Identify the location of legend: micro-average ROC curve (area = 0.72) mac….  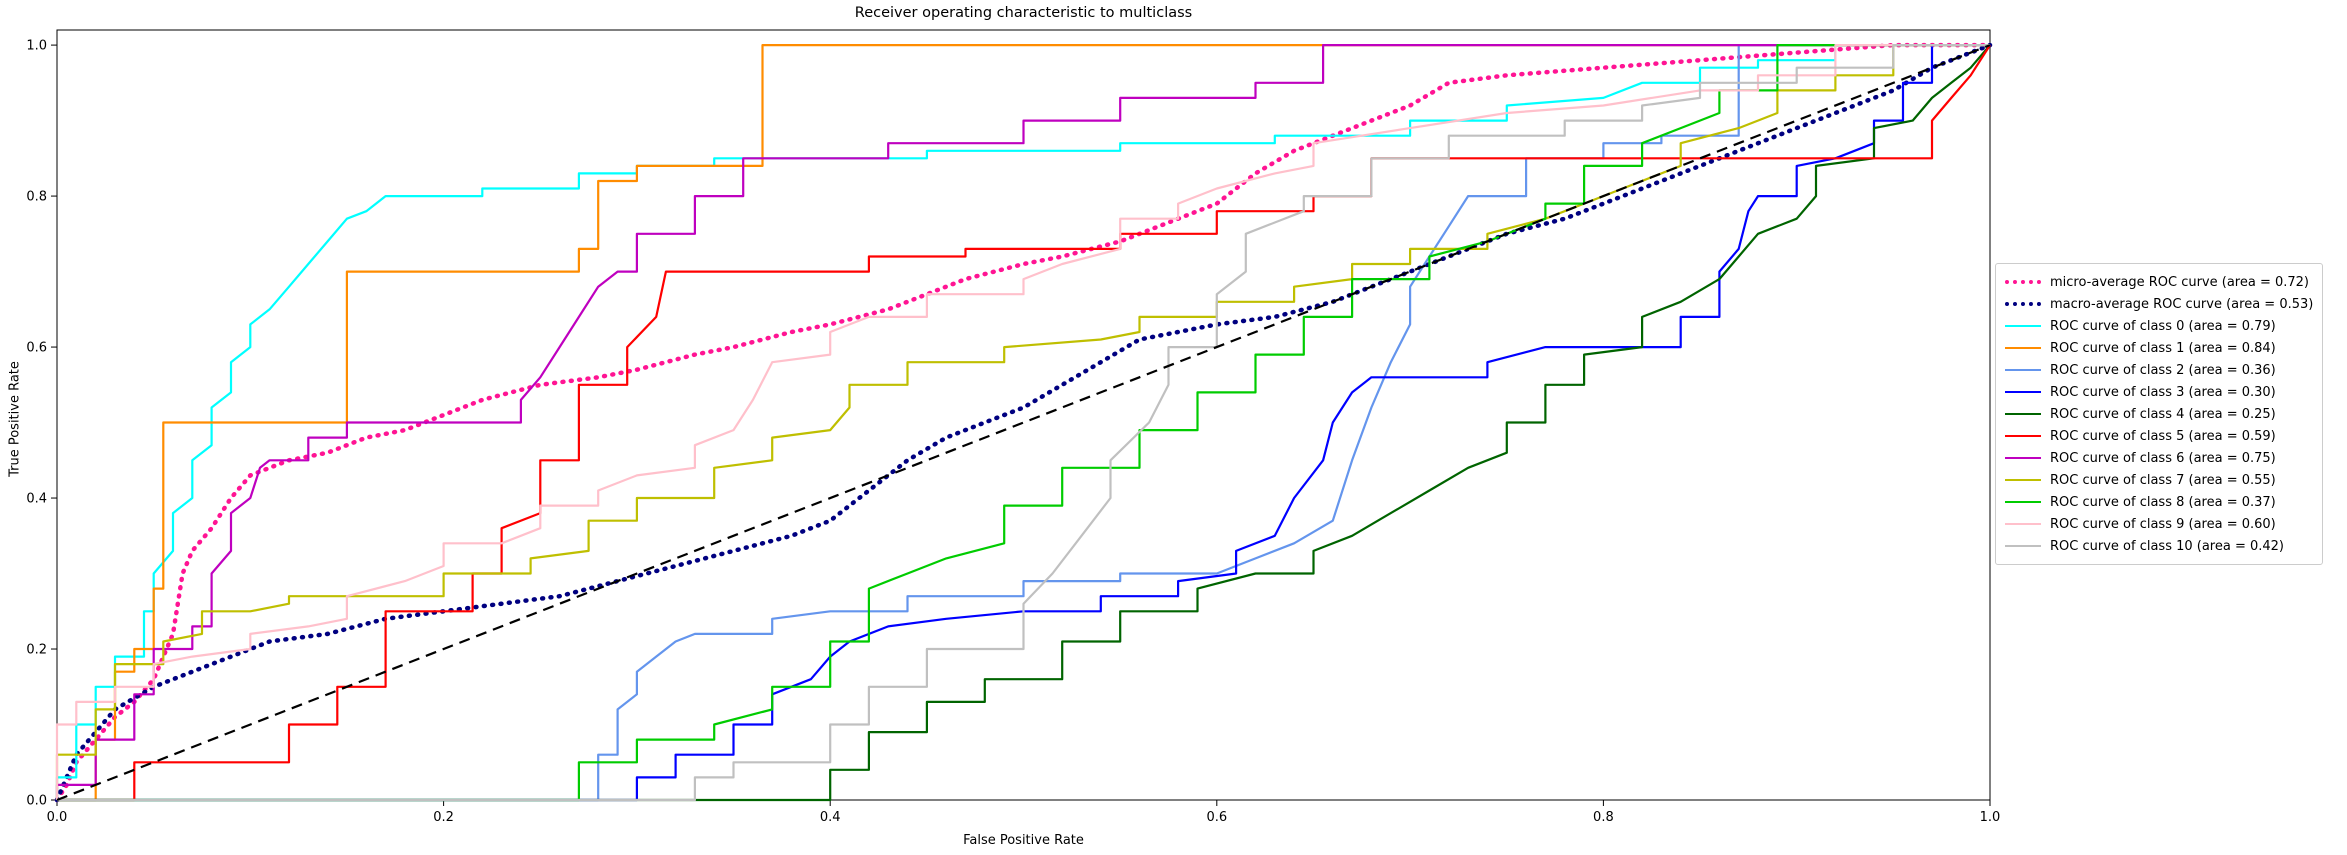
(2159, 414).